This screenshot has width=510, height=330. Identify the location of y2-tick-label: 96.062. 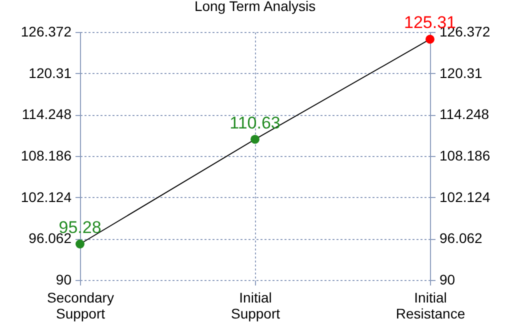
(461, 238).